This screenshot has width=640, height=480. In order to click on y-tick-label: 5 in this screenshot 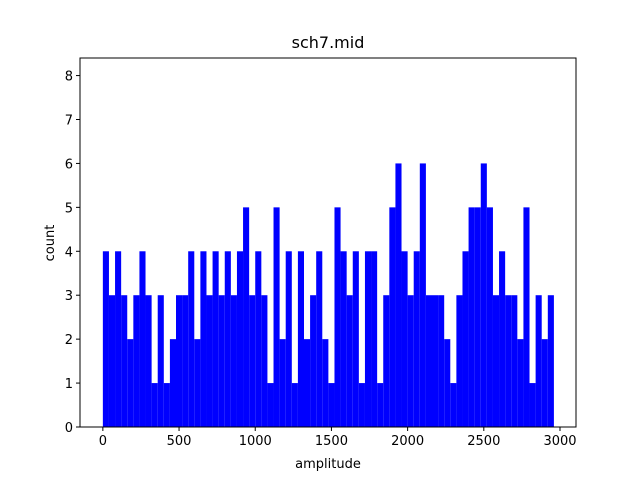, I will do `click(69, 208)`.